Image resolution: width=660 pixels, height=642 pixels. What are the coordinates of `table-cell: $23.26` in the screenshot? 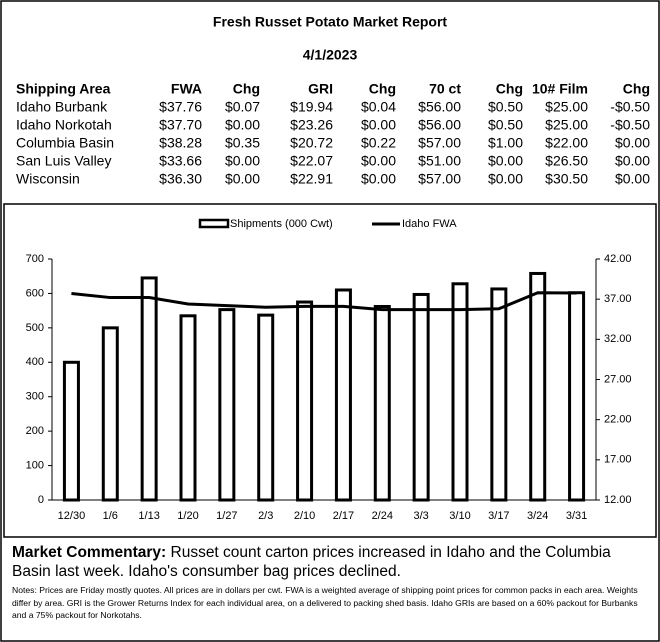 It's located at (311, 125).